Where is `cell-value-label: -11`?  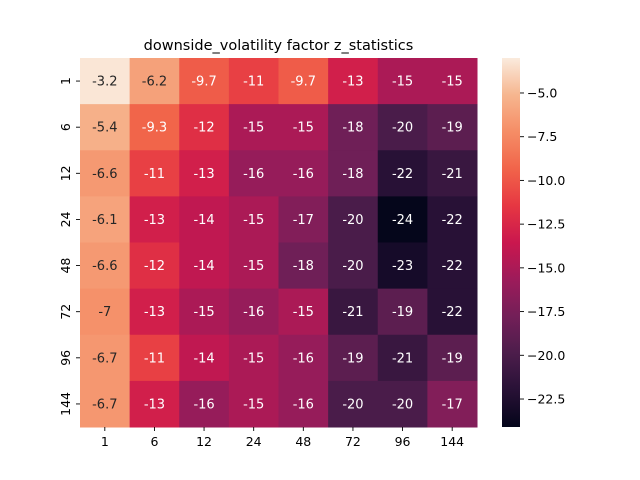
cell-value-label: -11 is located at coordinates (253, 82).